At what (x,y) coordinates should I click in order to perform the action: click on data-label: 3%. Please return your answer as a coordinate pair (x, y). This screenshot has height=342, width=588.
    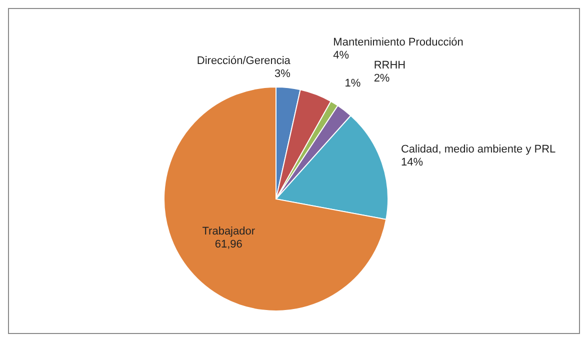
    Looking at the image, I should click on (282, 74).